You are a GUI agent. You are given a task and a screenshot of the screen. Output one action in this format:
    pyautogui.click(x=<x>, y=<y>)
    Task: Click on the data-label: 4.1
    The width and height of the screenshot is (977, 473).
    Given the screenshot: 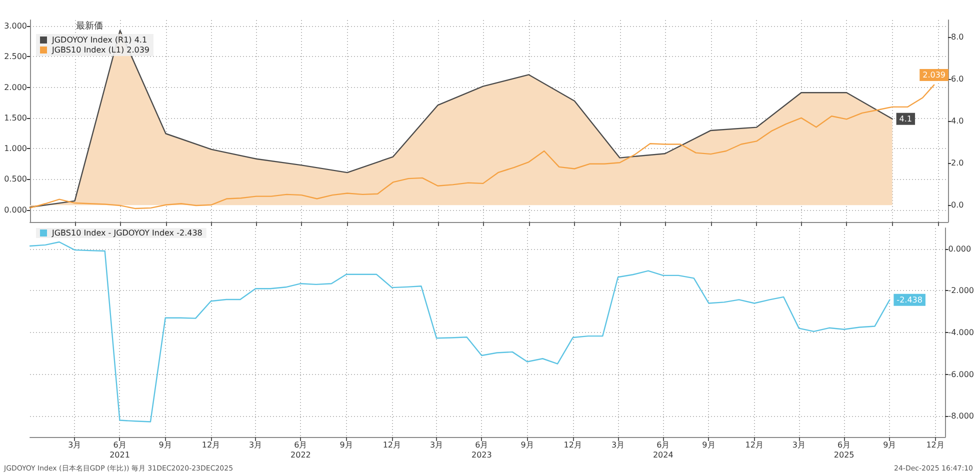 What is the action you would take?
    pyautogui.click(x=905, y=119)
    